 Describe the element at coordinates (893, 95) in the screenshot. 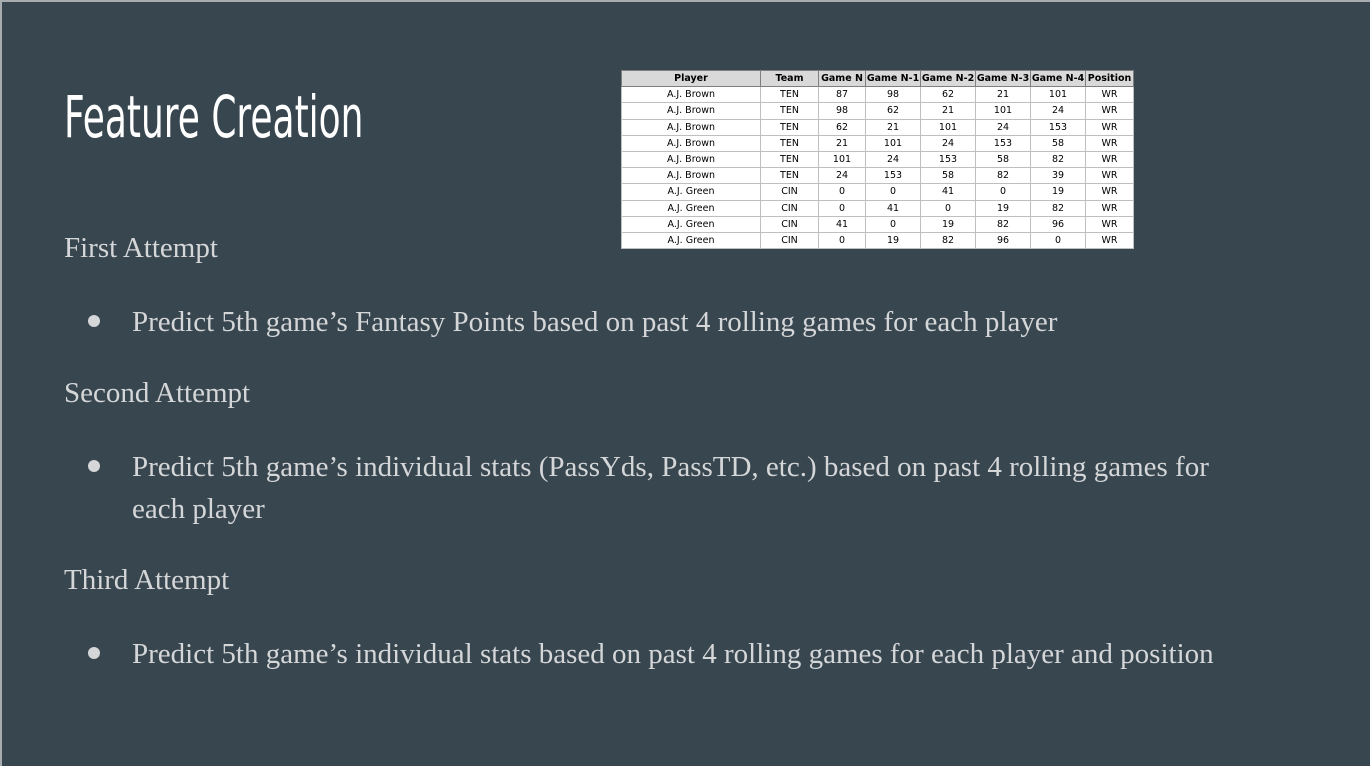

I see `table-cell: 98` at that location.